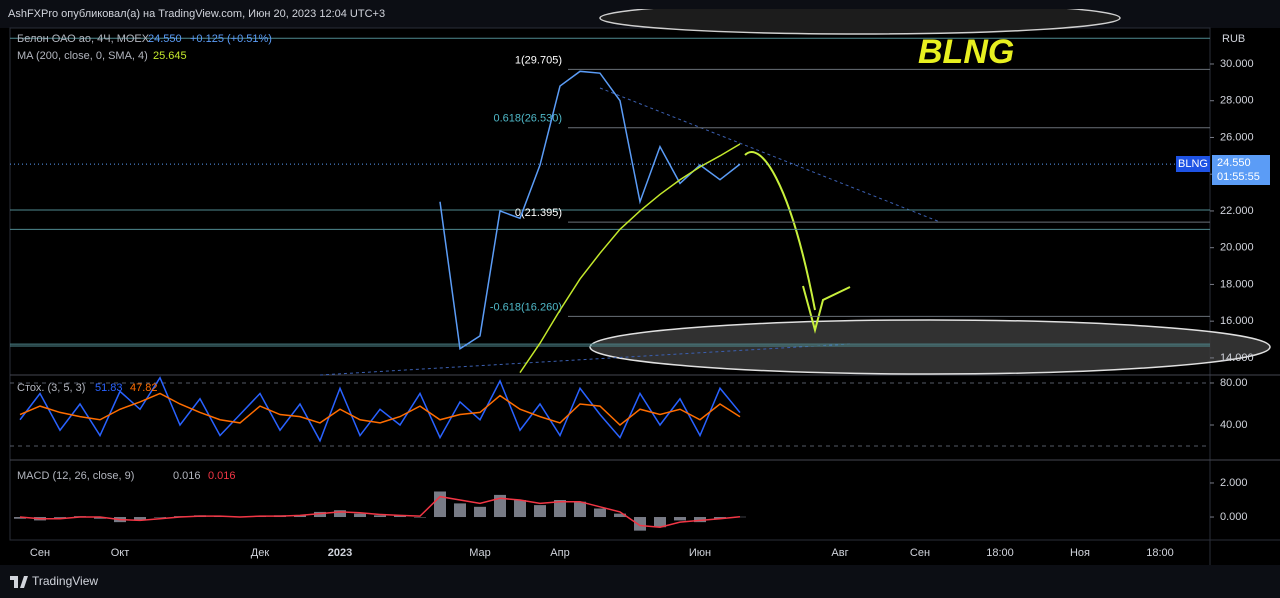 Image resolution: width=1280 pixels, height=598 pixels. Describe the element at coordinates (966, 52) in the screenshot. I see `annotation: BLNG` at that location.